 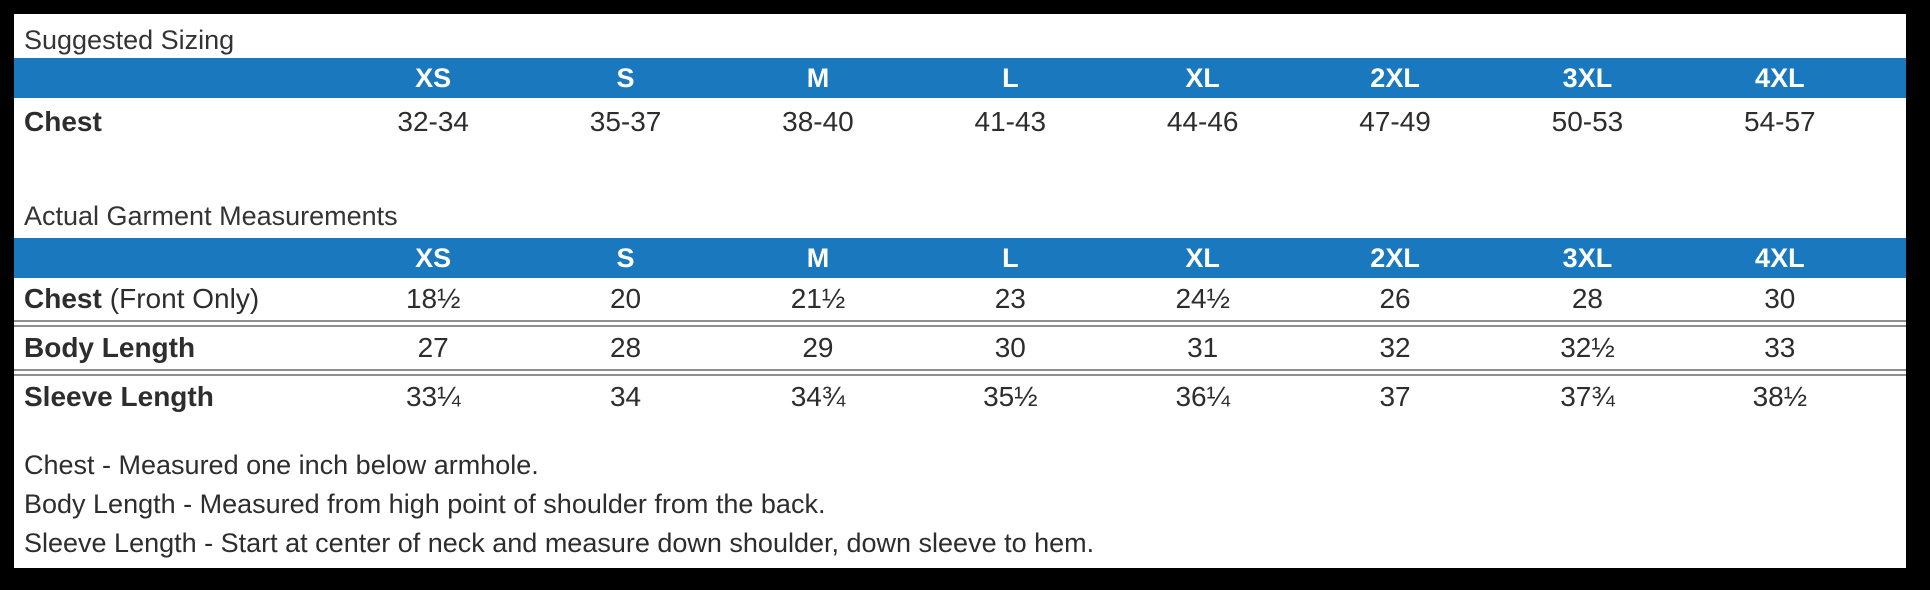 What do you see at coordinates (818, 347) in the screenshot?
I see `body-length-value-m: 29` at bounding box center [818, 347].